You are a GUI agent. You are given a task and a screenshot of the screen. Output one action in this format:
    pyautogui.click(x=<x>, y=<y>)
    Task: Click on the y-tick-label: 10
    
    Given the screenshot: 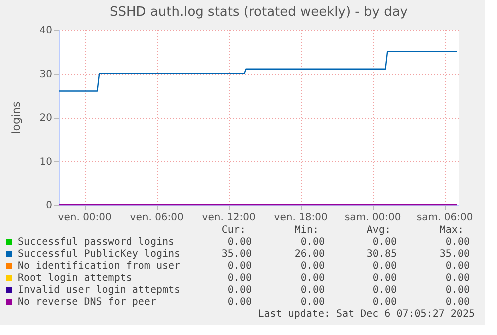 What is the action you would take?
    pyautogui.click(x=46, y=162)
    